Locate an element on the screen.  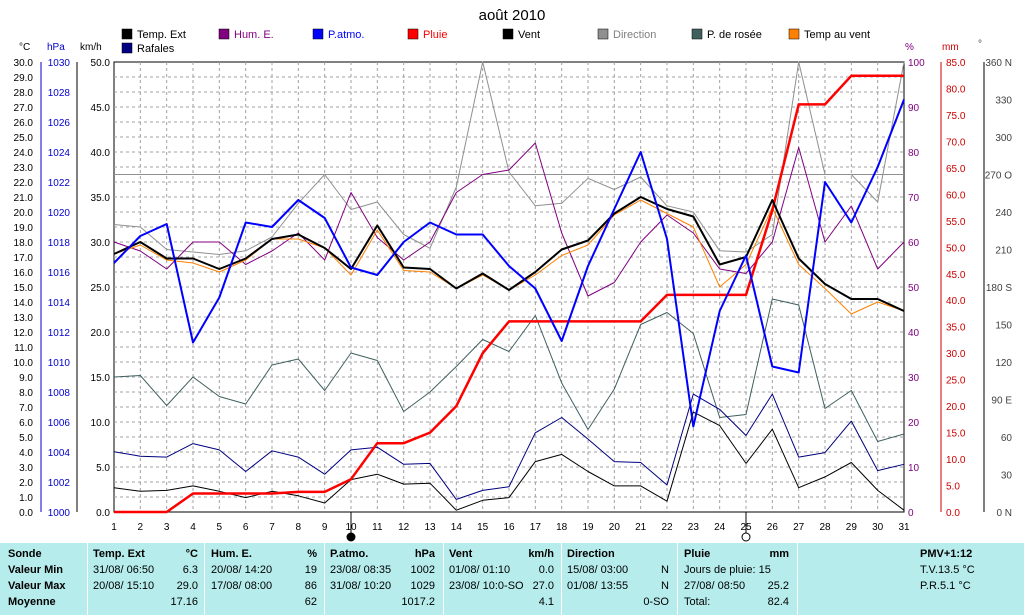
patmo-mean-value: 1017.2 is located at coordinates (418, 602).